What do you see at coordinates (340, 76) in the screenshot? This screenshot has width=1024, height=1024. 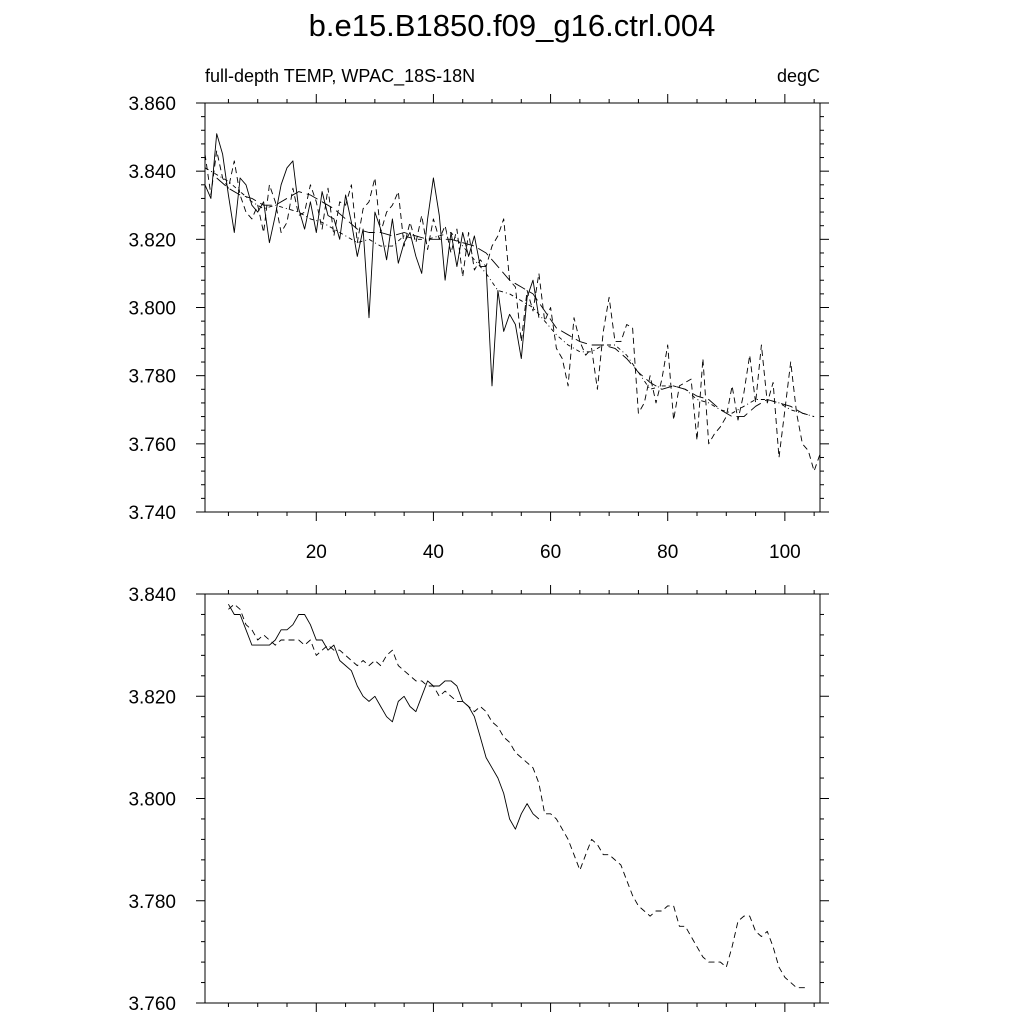 I see `panel-1-left-label: full-depth TEMP, WPAC_18S-18N` at bounding box center [340, 76].